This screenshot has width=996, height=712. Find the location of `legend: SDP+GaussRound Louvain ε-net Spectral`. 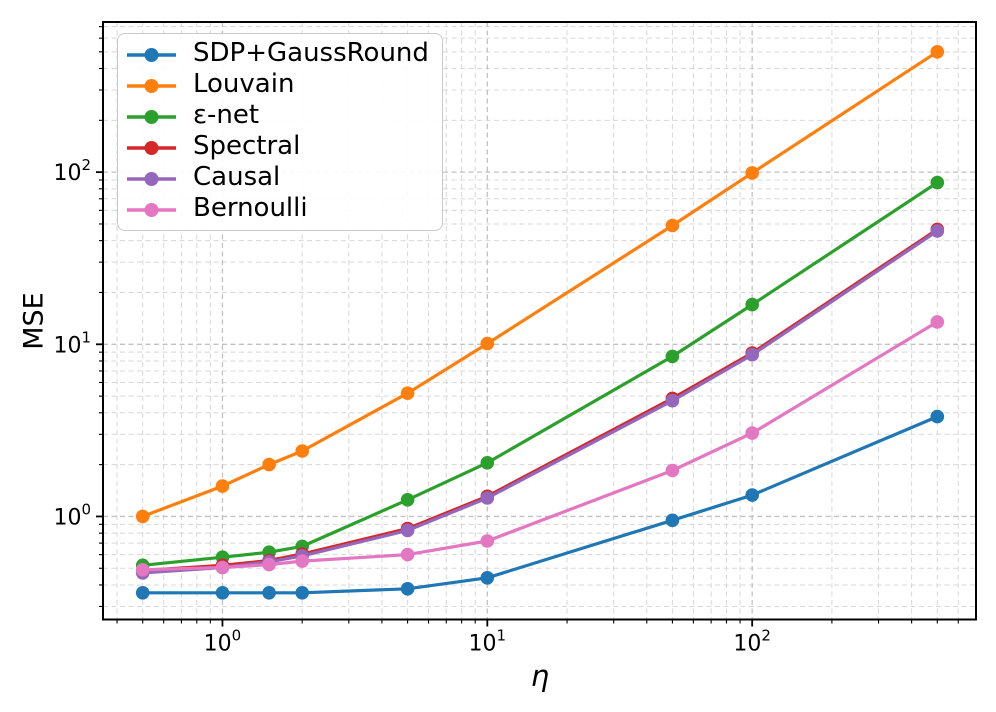

legend: SDP+GaussRound Louvain ε-net Spectral is located at coordinates (280, 132).